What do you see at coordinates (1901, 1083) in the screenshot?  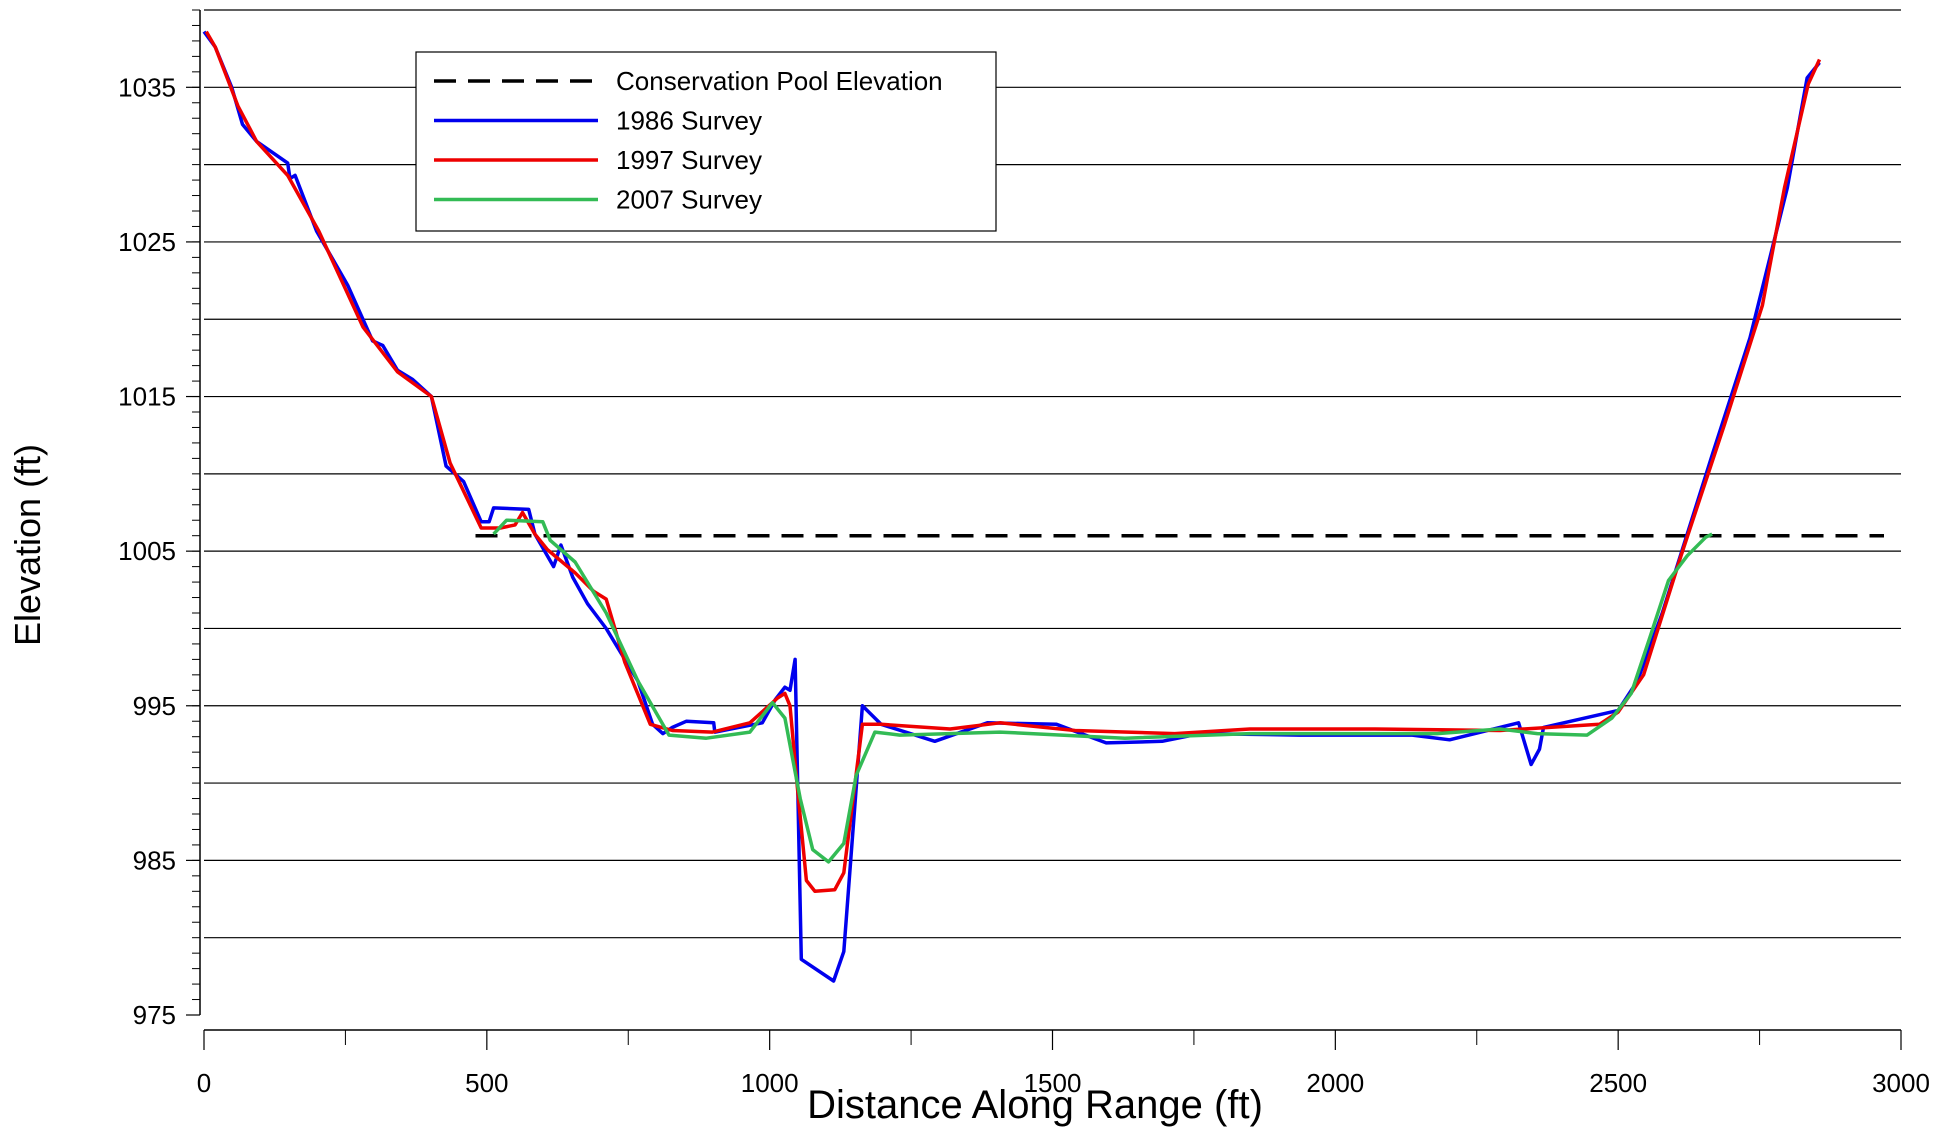 I see `x-tick-label: 3000` at bounding box center [1901, 1083].